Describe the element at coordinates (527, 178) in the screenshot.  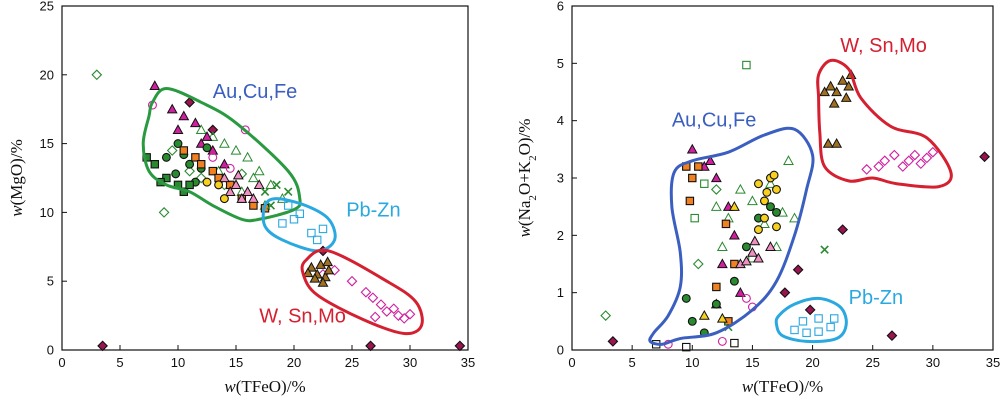
I see `y-axis-title: w(Na2O+K2O)/%` at that location.